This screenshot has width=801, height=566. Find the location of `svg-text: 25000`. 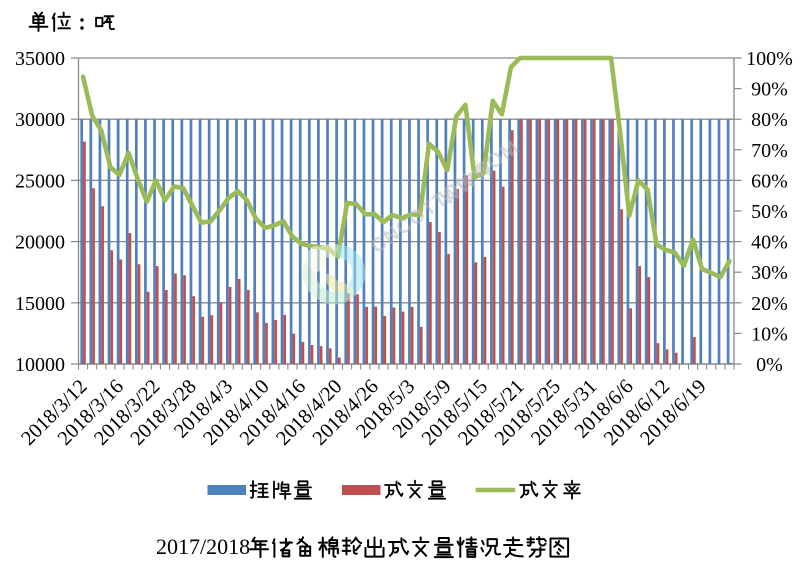

svg-text: 25000 is located at coordinates (40, 181).